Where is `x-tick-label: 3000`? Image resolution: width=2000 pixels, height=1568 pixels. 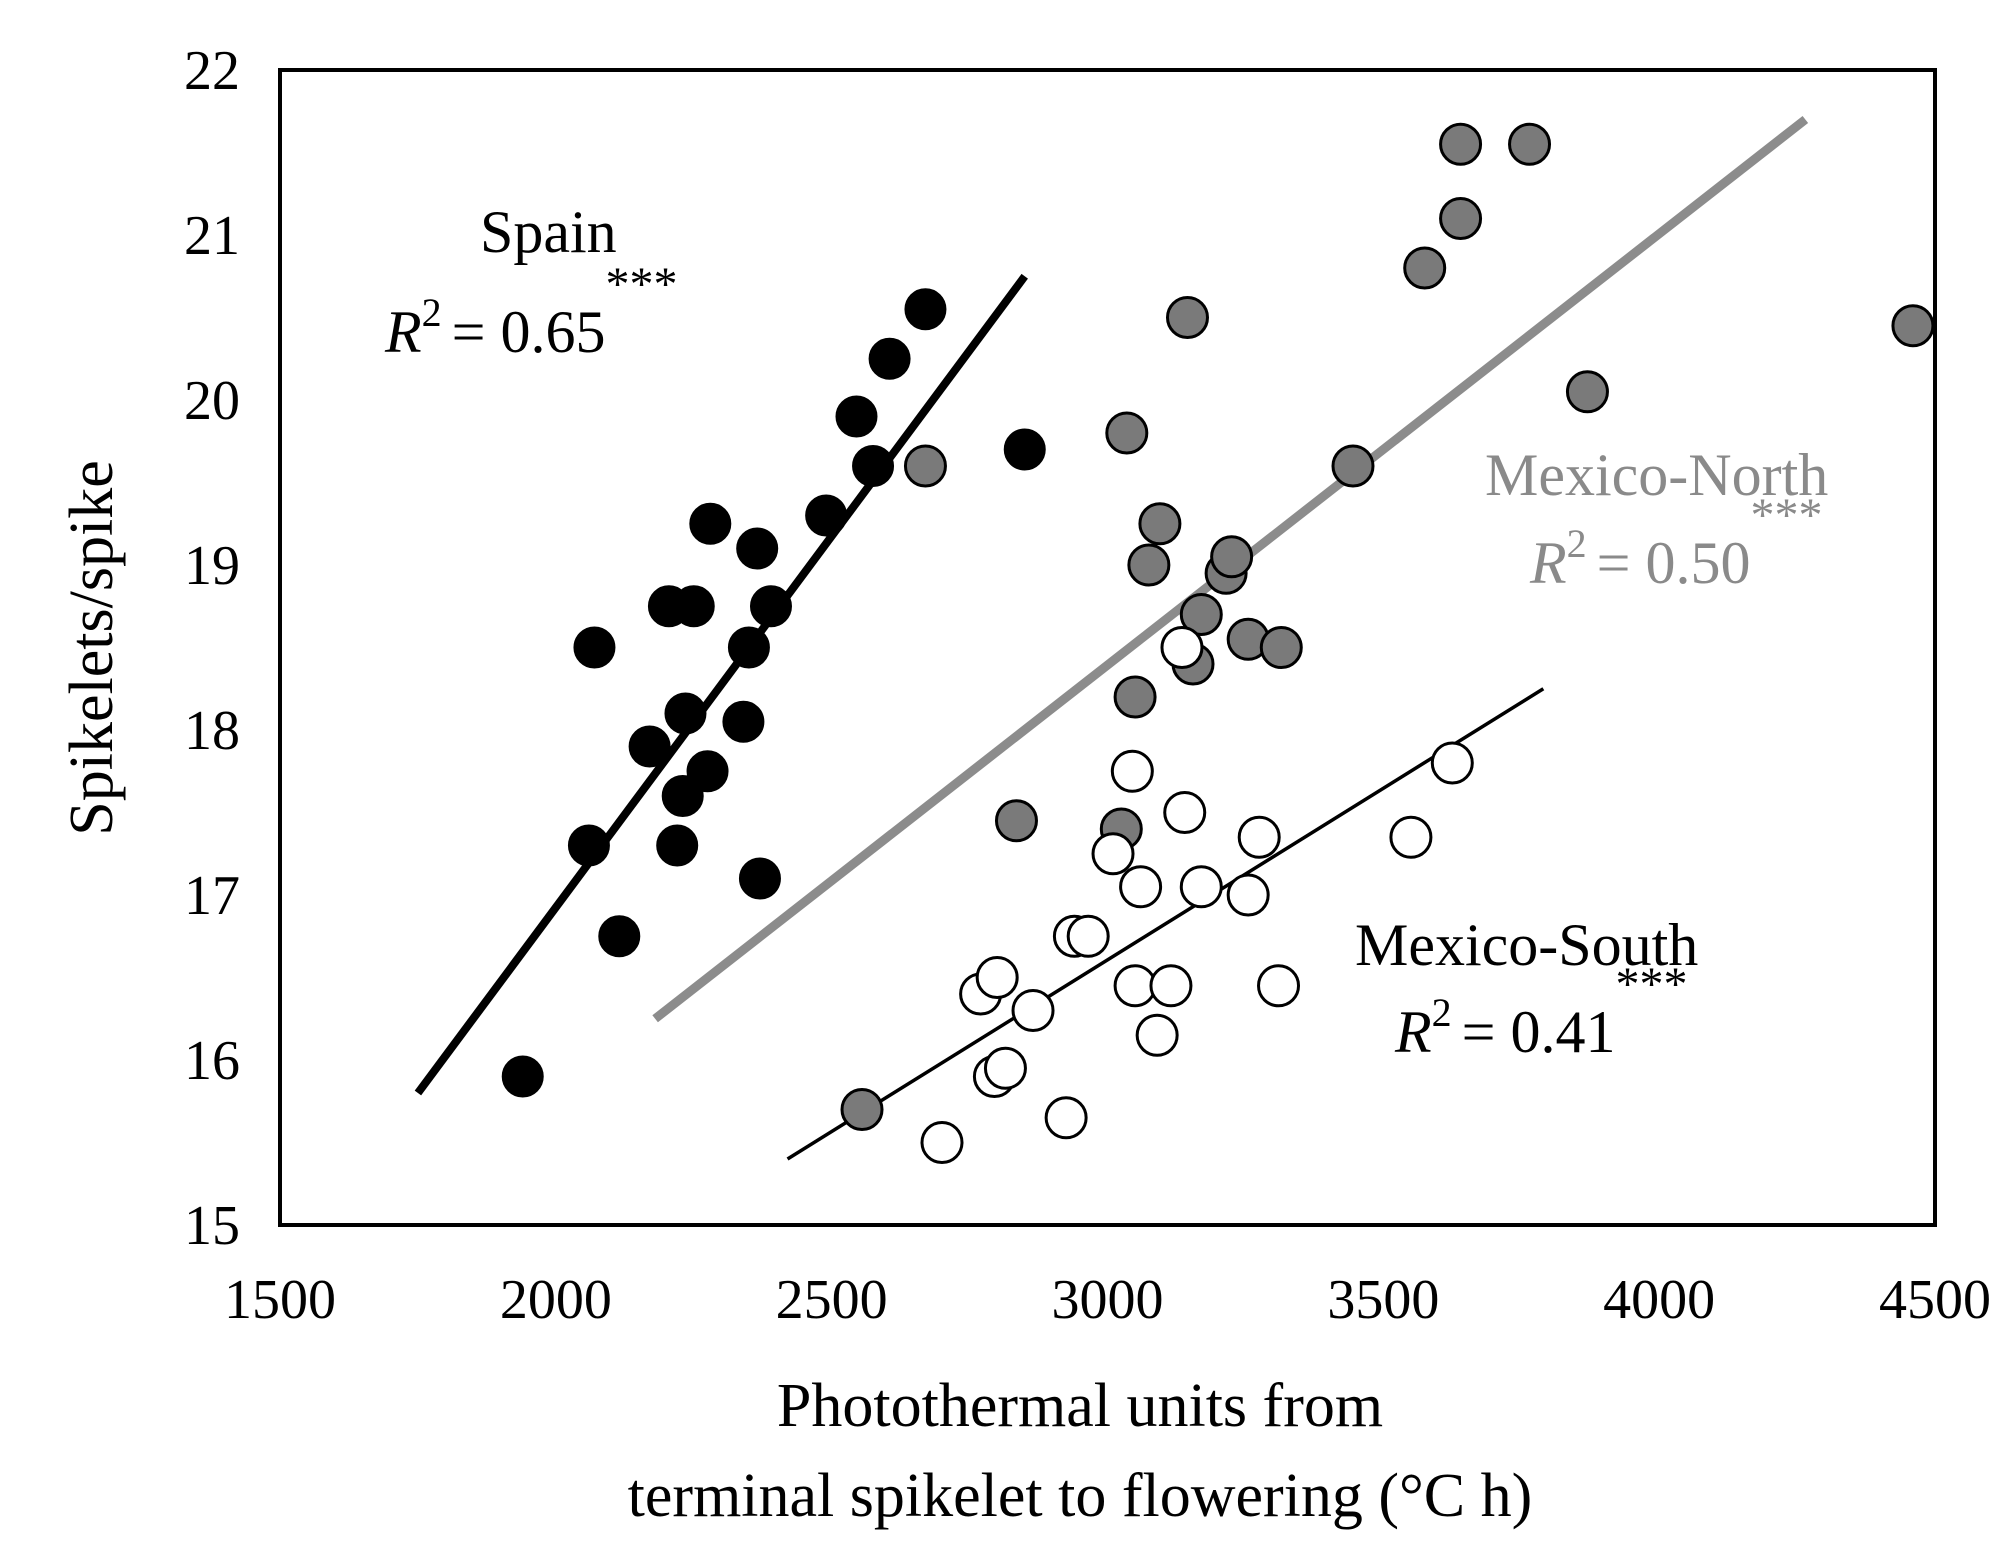
x-tick-label: 3000 is located at coordinates (1108, 1300).